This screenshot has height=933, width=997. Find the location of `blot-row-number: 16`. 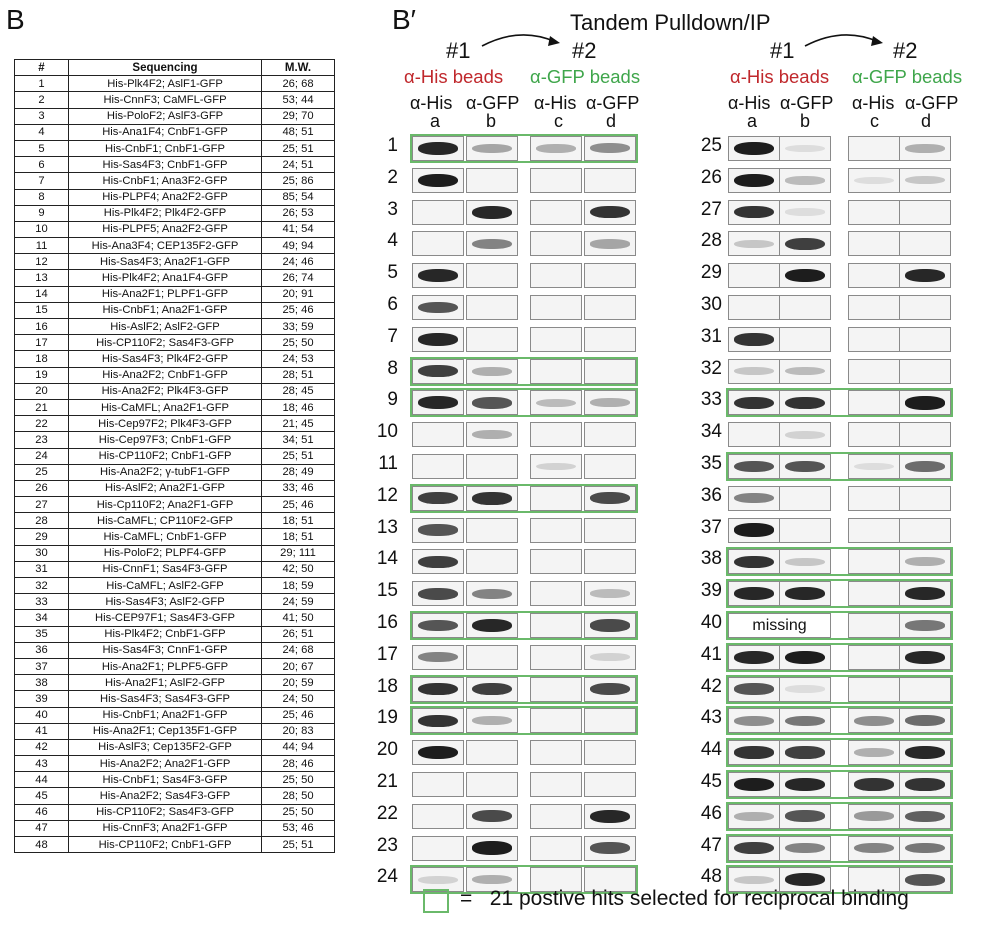

blot-row-number: 16 is located at coordinates (387, 622).